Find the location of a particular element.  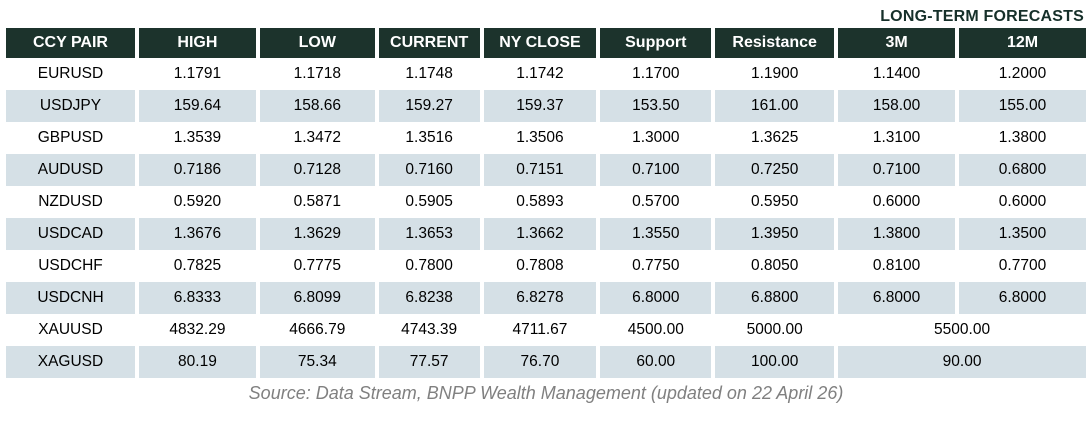

cell-resistance: 1.3625 is located at coordinates (774, 137).